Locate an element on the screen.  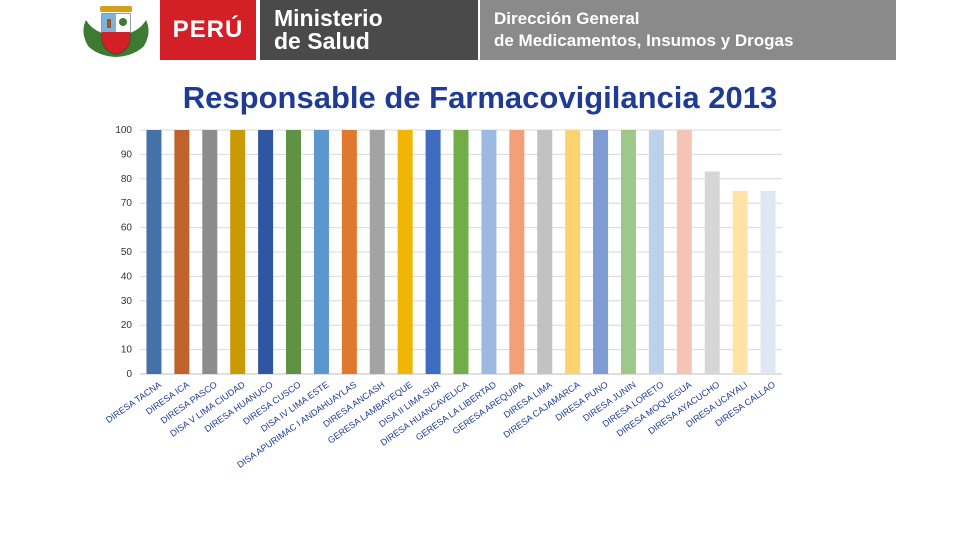
y-tick-label: 60 is located at coordinates (127, 228).